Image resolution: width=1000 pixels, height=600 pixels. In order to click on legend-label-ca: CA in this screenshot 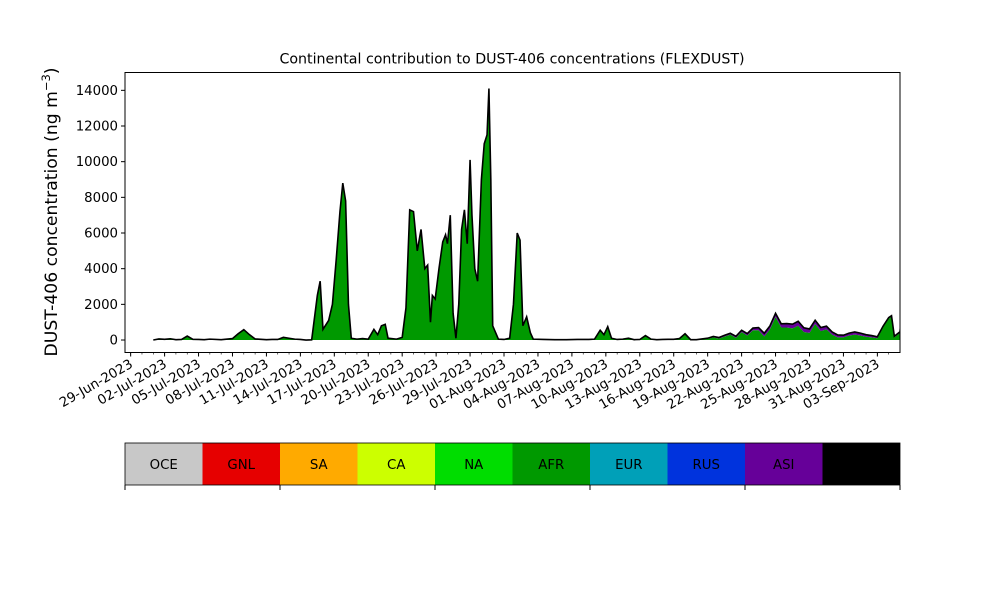, I will do `click(396, 465)`.